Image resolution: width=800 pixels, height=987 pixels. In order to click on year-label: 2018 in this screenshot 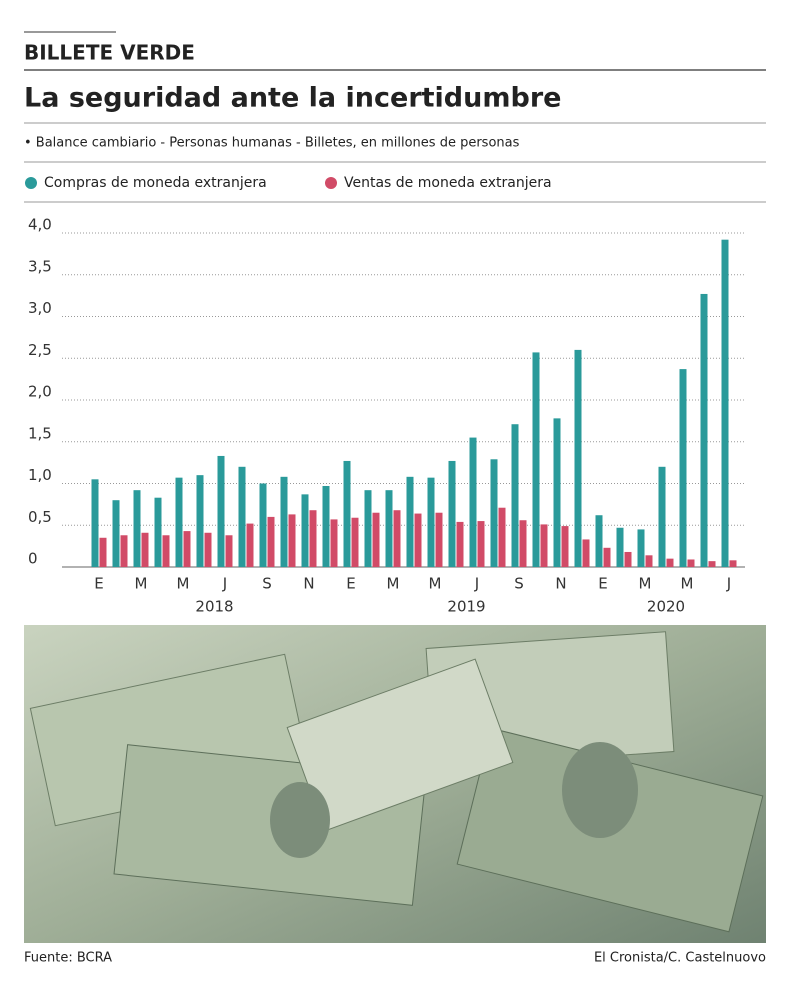, I will do `click(214, 607)`.